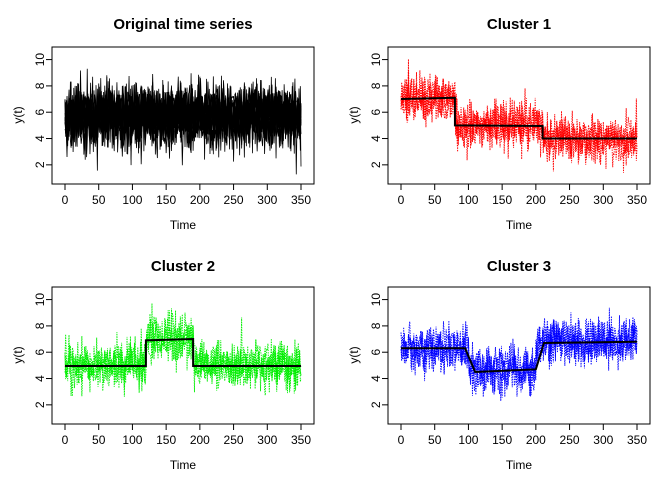 This screenshot has height=480, width=672. I want to click on panel-title: Original time series, so click(182, 24).